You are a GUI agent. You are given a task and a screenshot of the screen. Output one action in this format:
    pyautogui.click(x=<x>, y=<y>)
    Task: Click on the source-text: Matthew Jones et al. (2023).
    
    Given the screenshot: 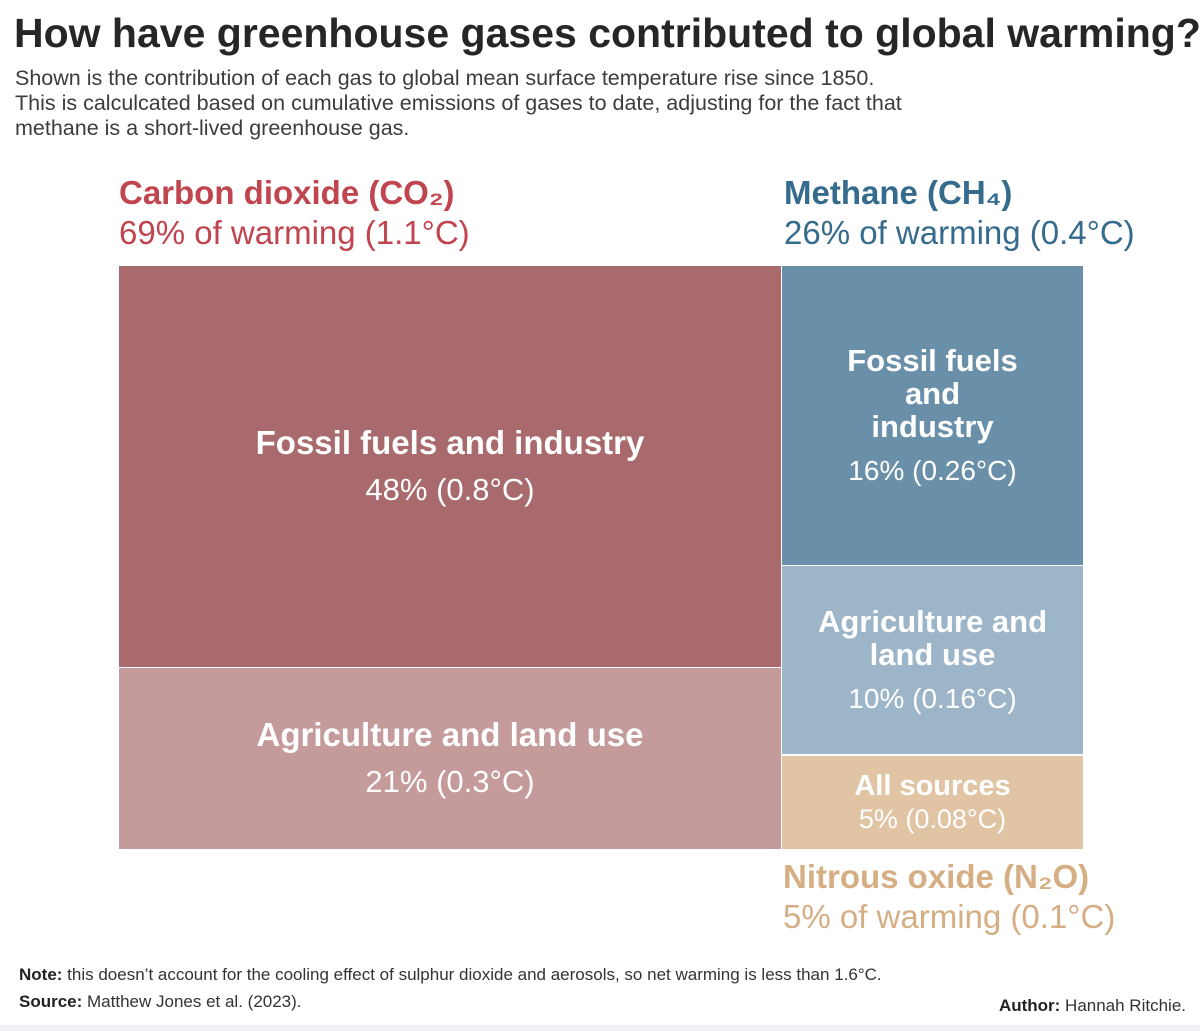 What is the action you would take?
    pyautogui.click(x=192, y=1001)
    